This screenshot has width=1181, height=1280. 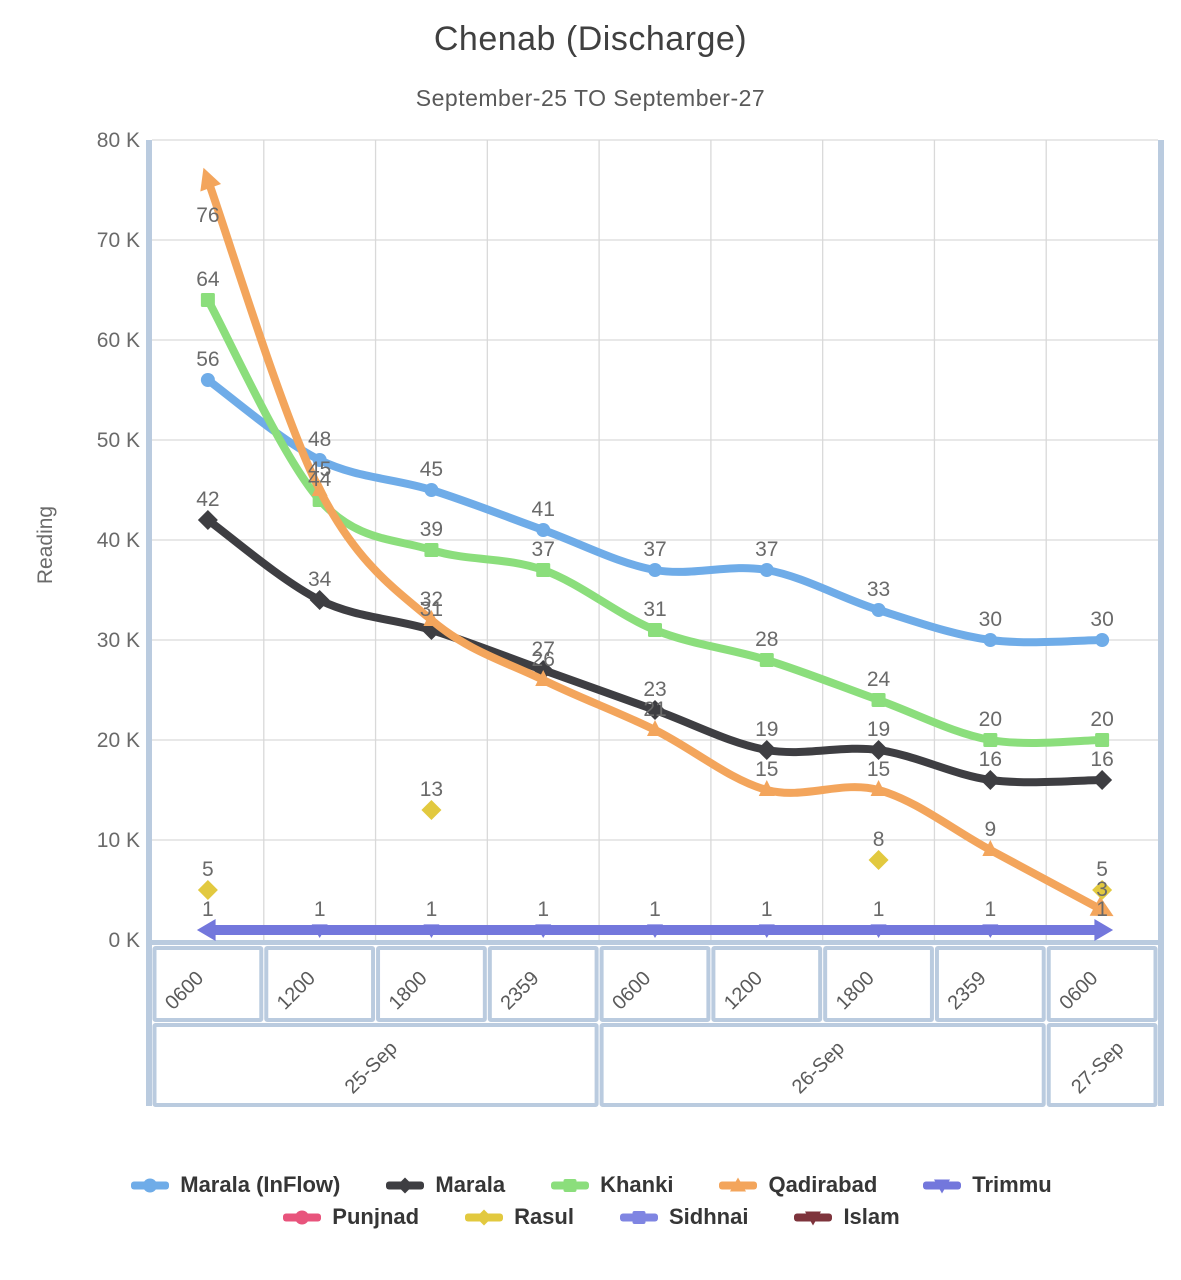 What do you see at coordinates (118, 740) in the screenshot?
I see `y-axis-tick-label: 20 K` at bounding box center [118, 740].